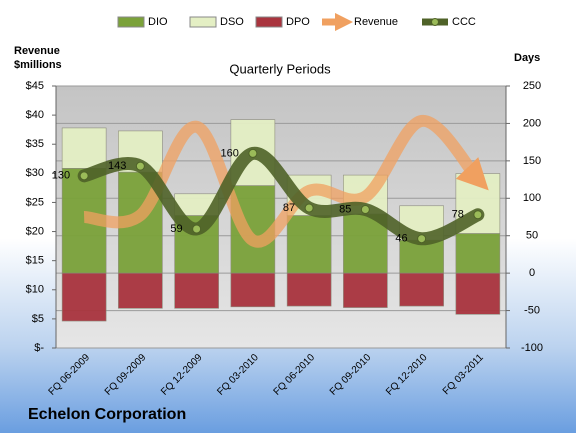  I want to click on y2-tick-label: 100, so click(532, 198).